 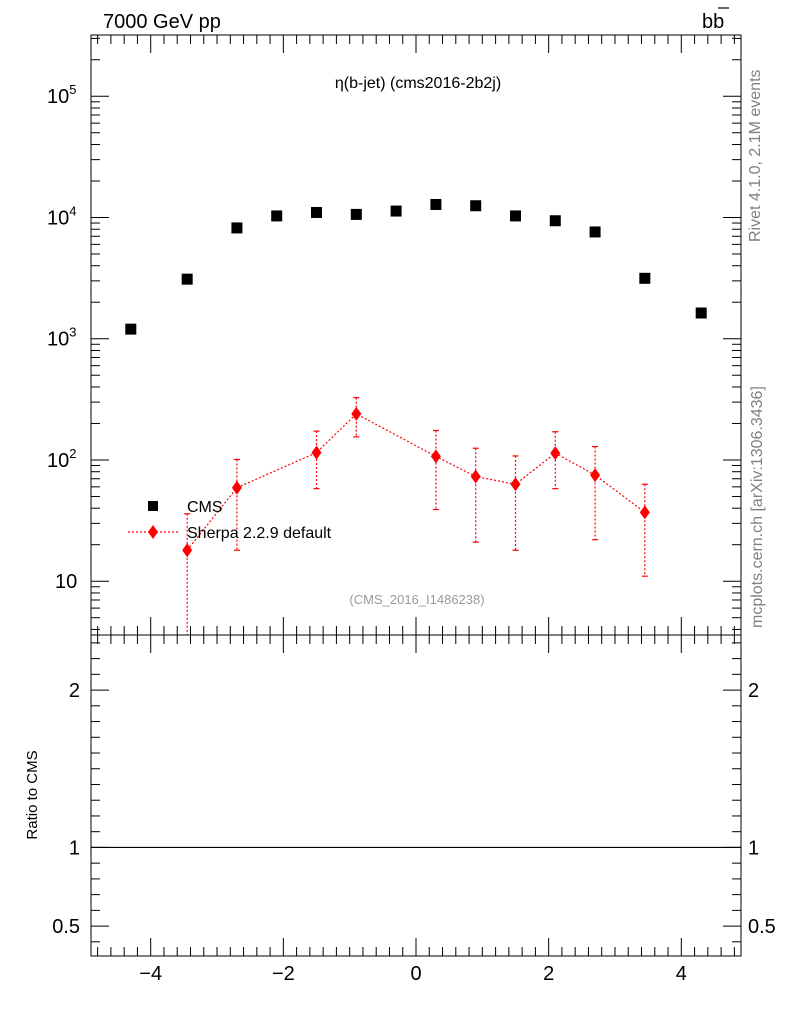 What do you see at coordinates (757, 507) in the screenshot?
I see `side-label-bottom: mcplots.cern.ch [arXiv:1306.3436]` at bounding box center [757, 507].